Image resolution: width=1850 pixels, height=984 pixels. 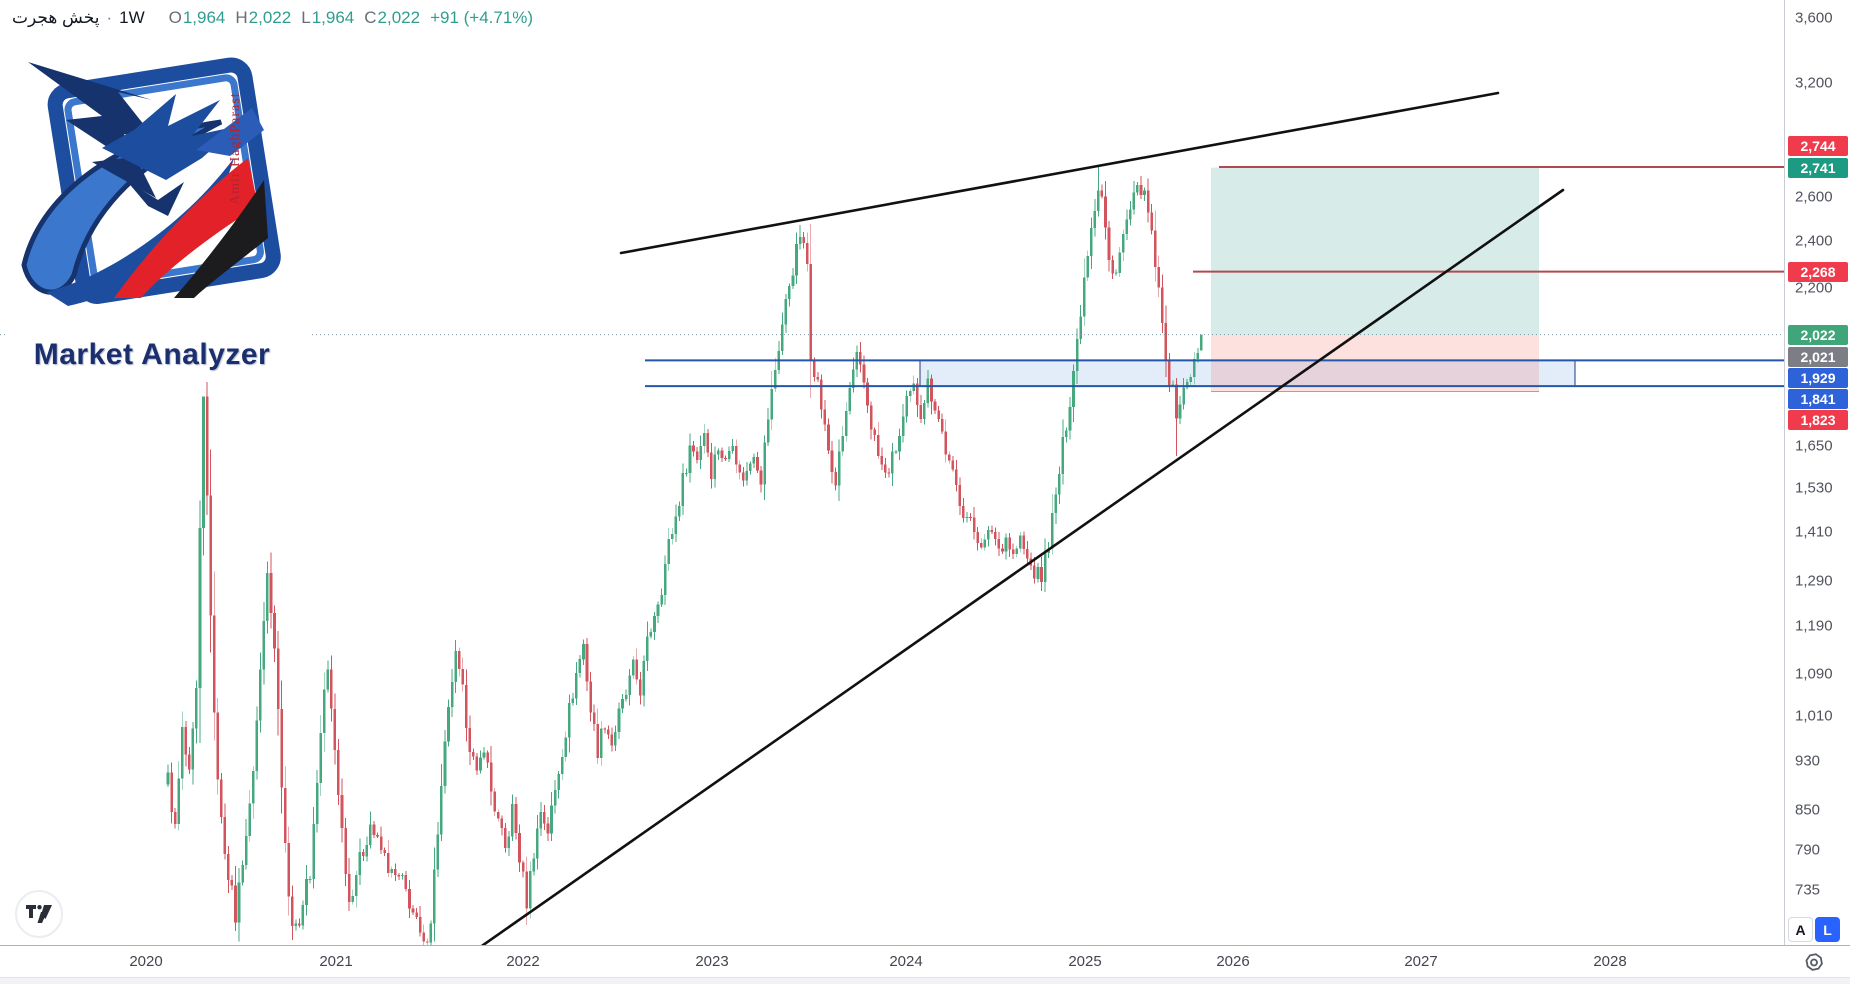 What do you see at coordinates (151, 181) in the screenshot?
I see `eagle-logo-graphic` at bounding box center [151, 181].